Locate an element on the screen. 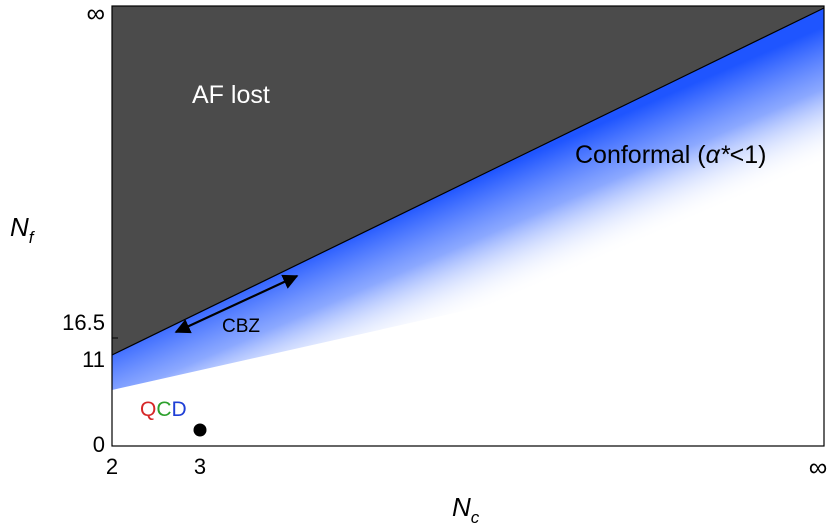 The width and height of the screenshot is (835, 530). qcd-letter-c: C is located at coordinates (163, 409).